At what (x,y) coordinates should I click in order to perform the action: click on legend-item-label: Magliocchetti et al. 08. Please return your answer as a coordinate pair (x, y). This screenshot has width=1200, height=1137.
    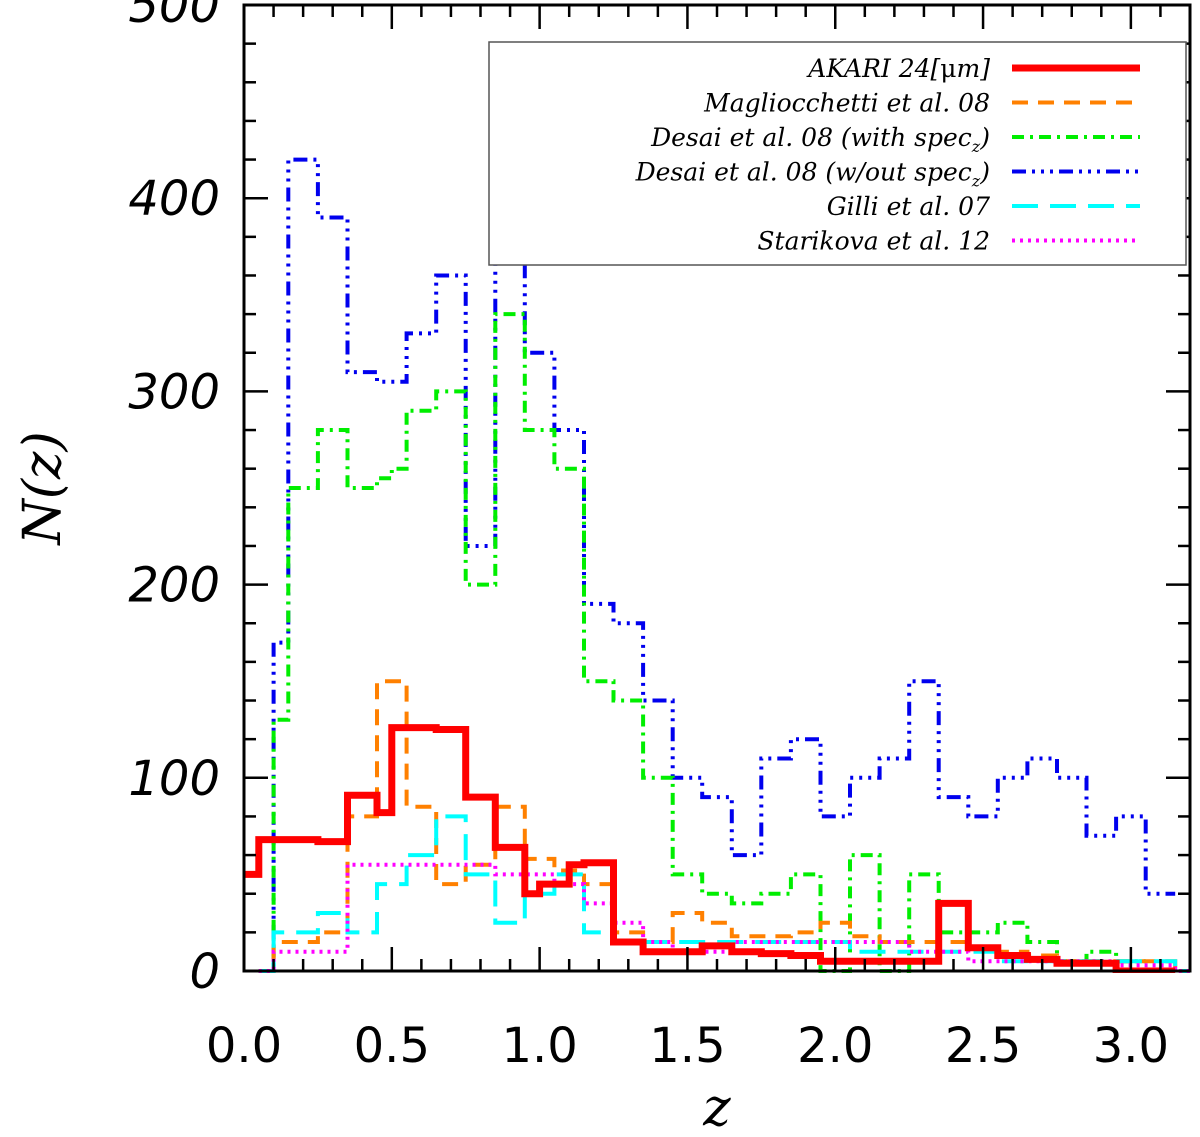
    Looking at the image, I should click on (846, 103).